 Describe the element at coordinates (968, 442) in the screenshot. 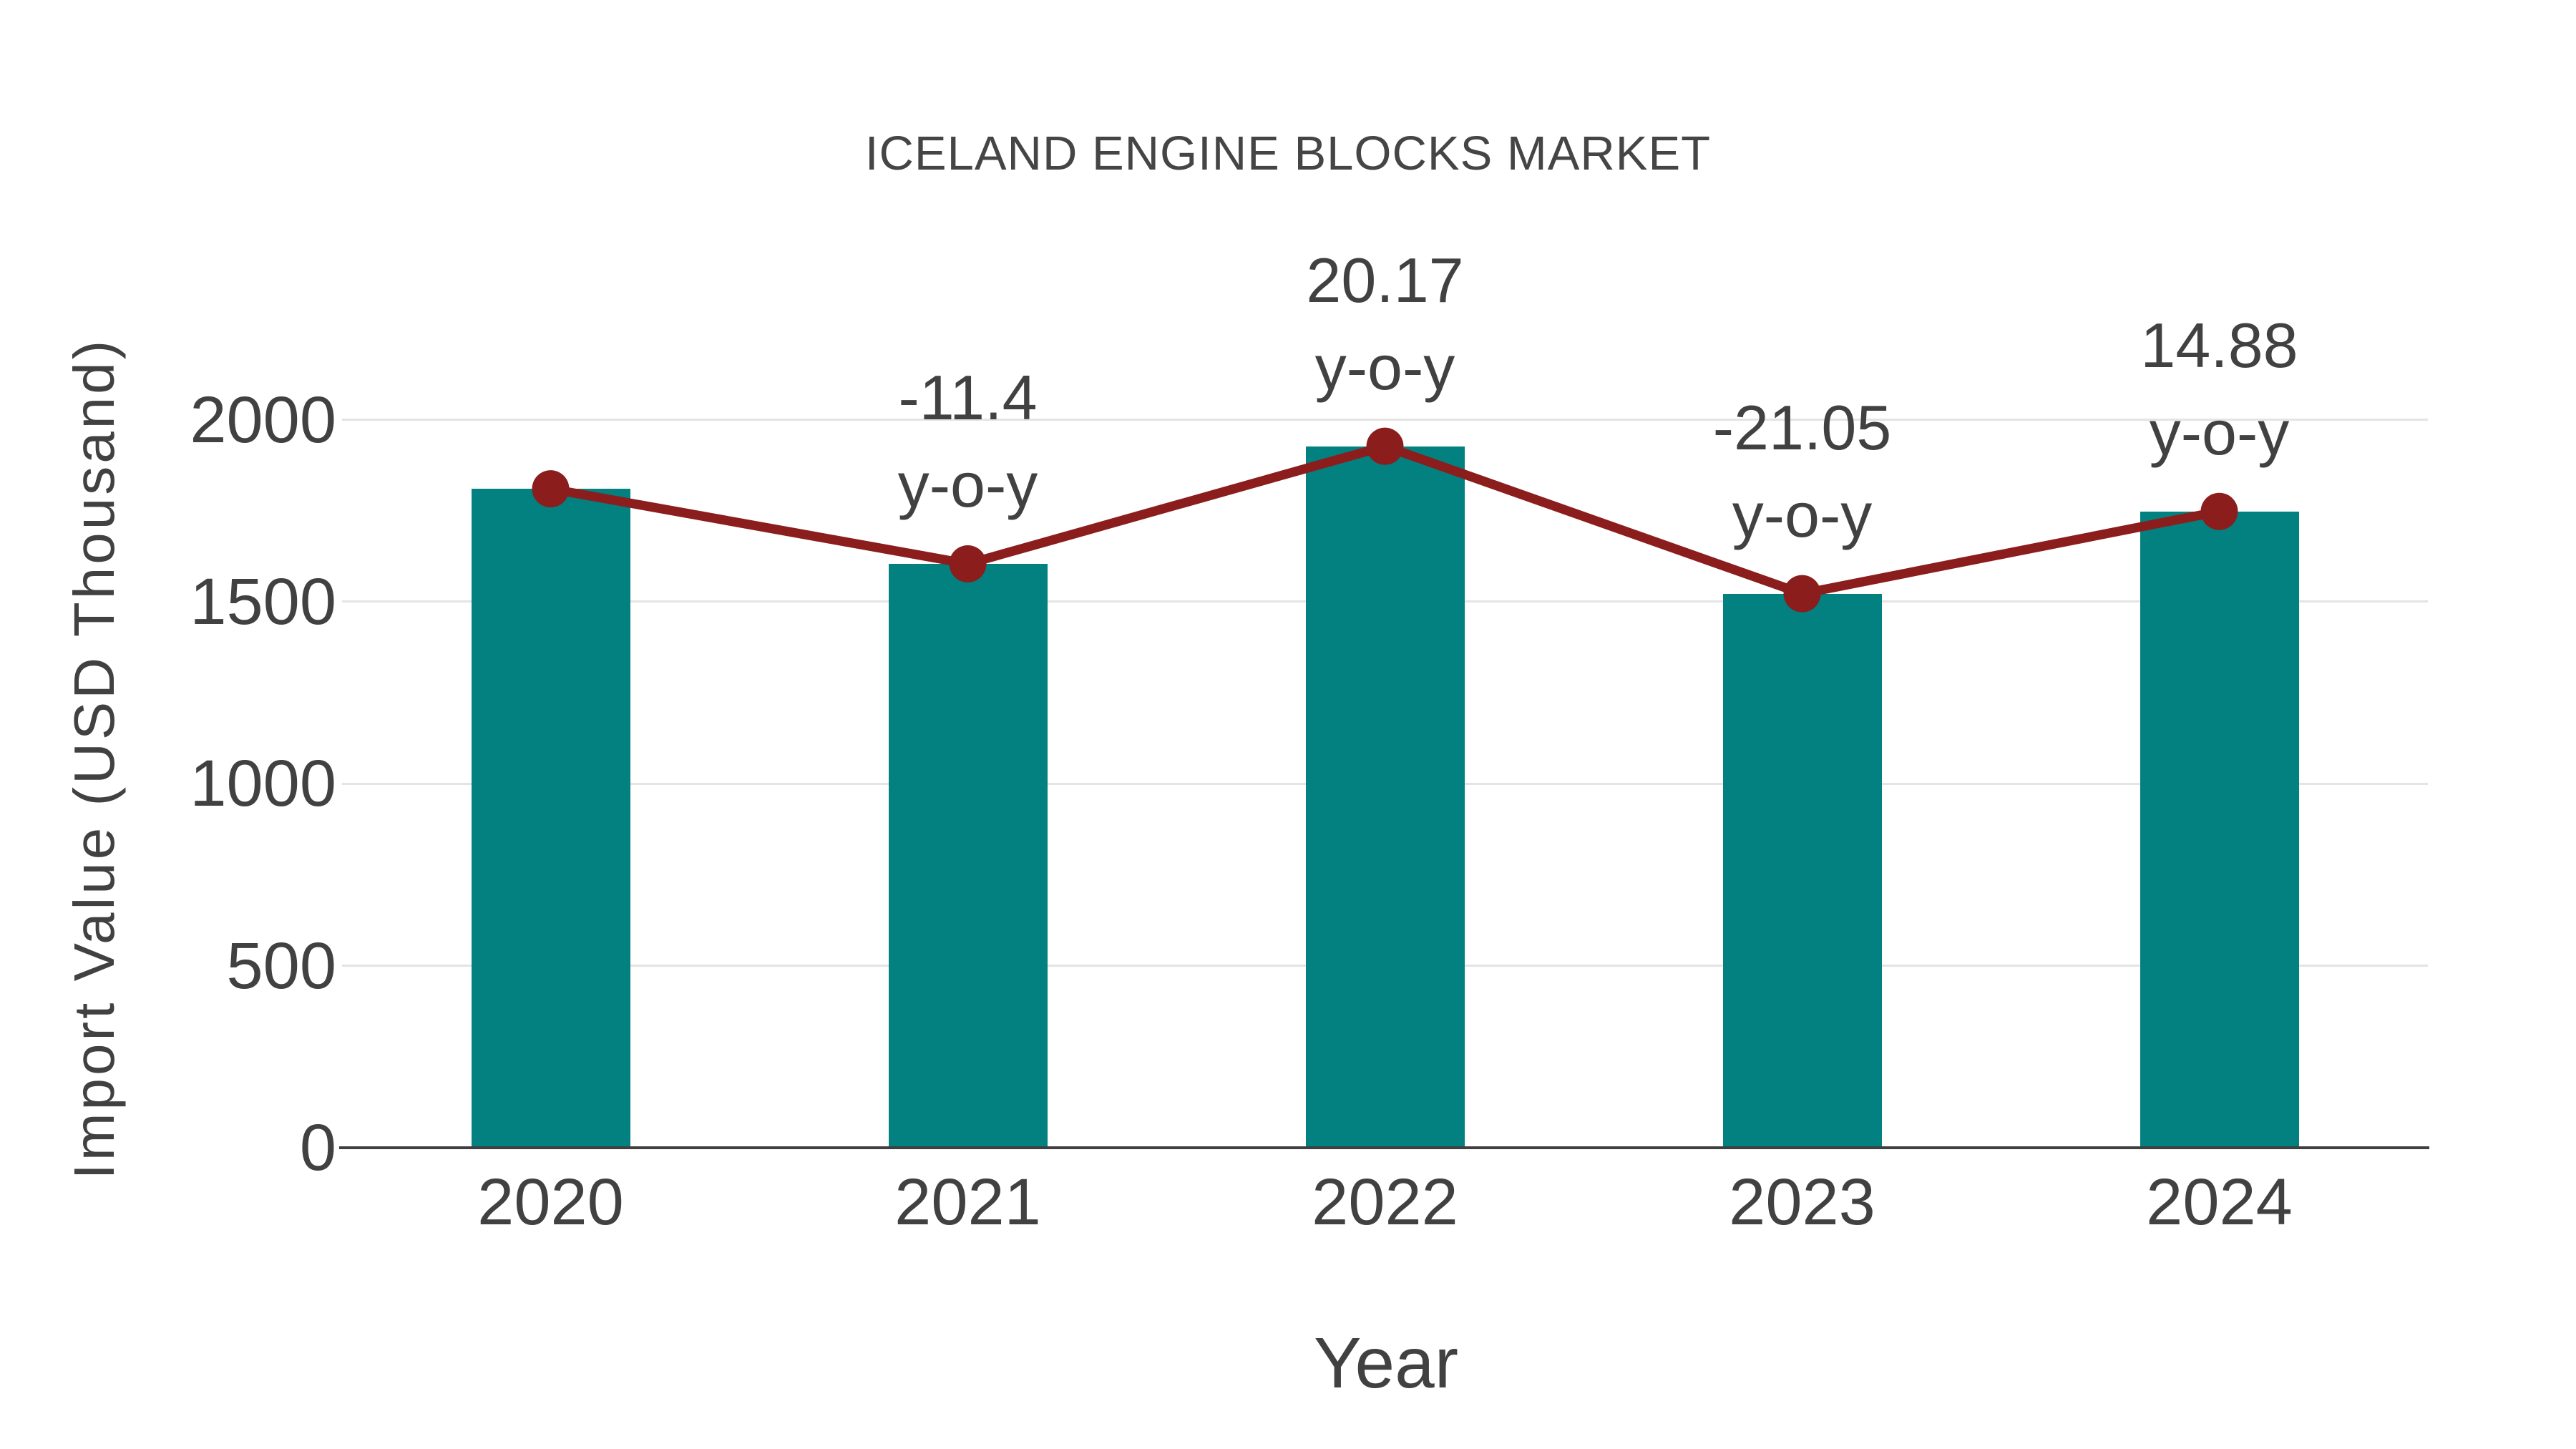

I see `annotation-2021: -11.4 y-o-y` at that location.